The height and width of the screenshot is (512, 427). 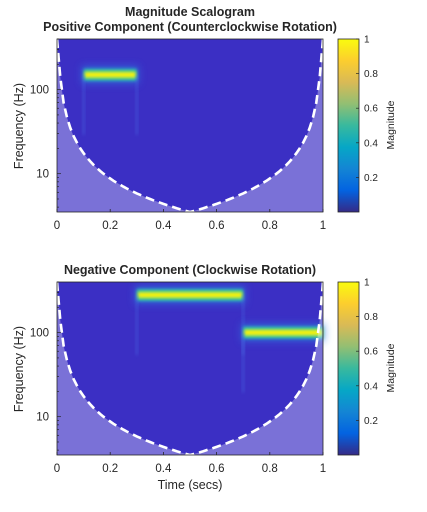 I want to click on top-colorbar-label: Magnitude, so click(x=391, y=124).